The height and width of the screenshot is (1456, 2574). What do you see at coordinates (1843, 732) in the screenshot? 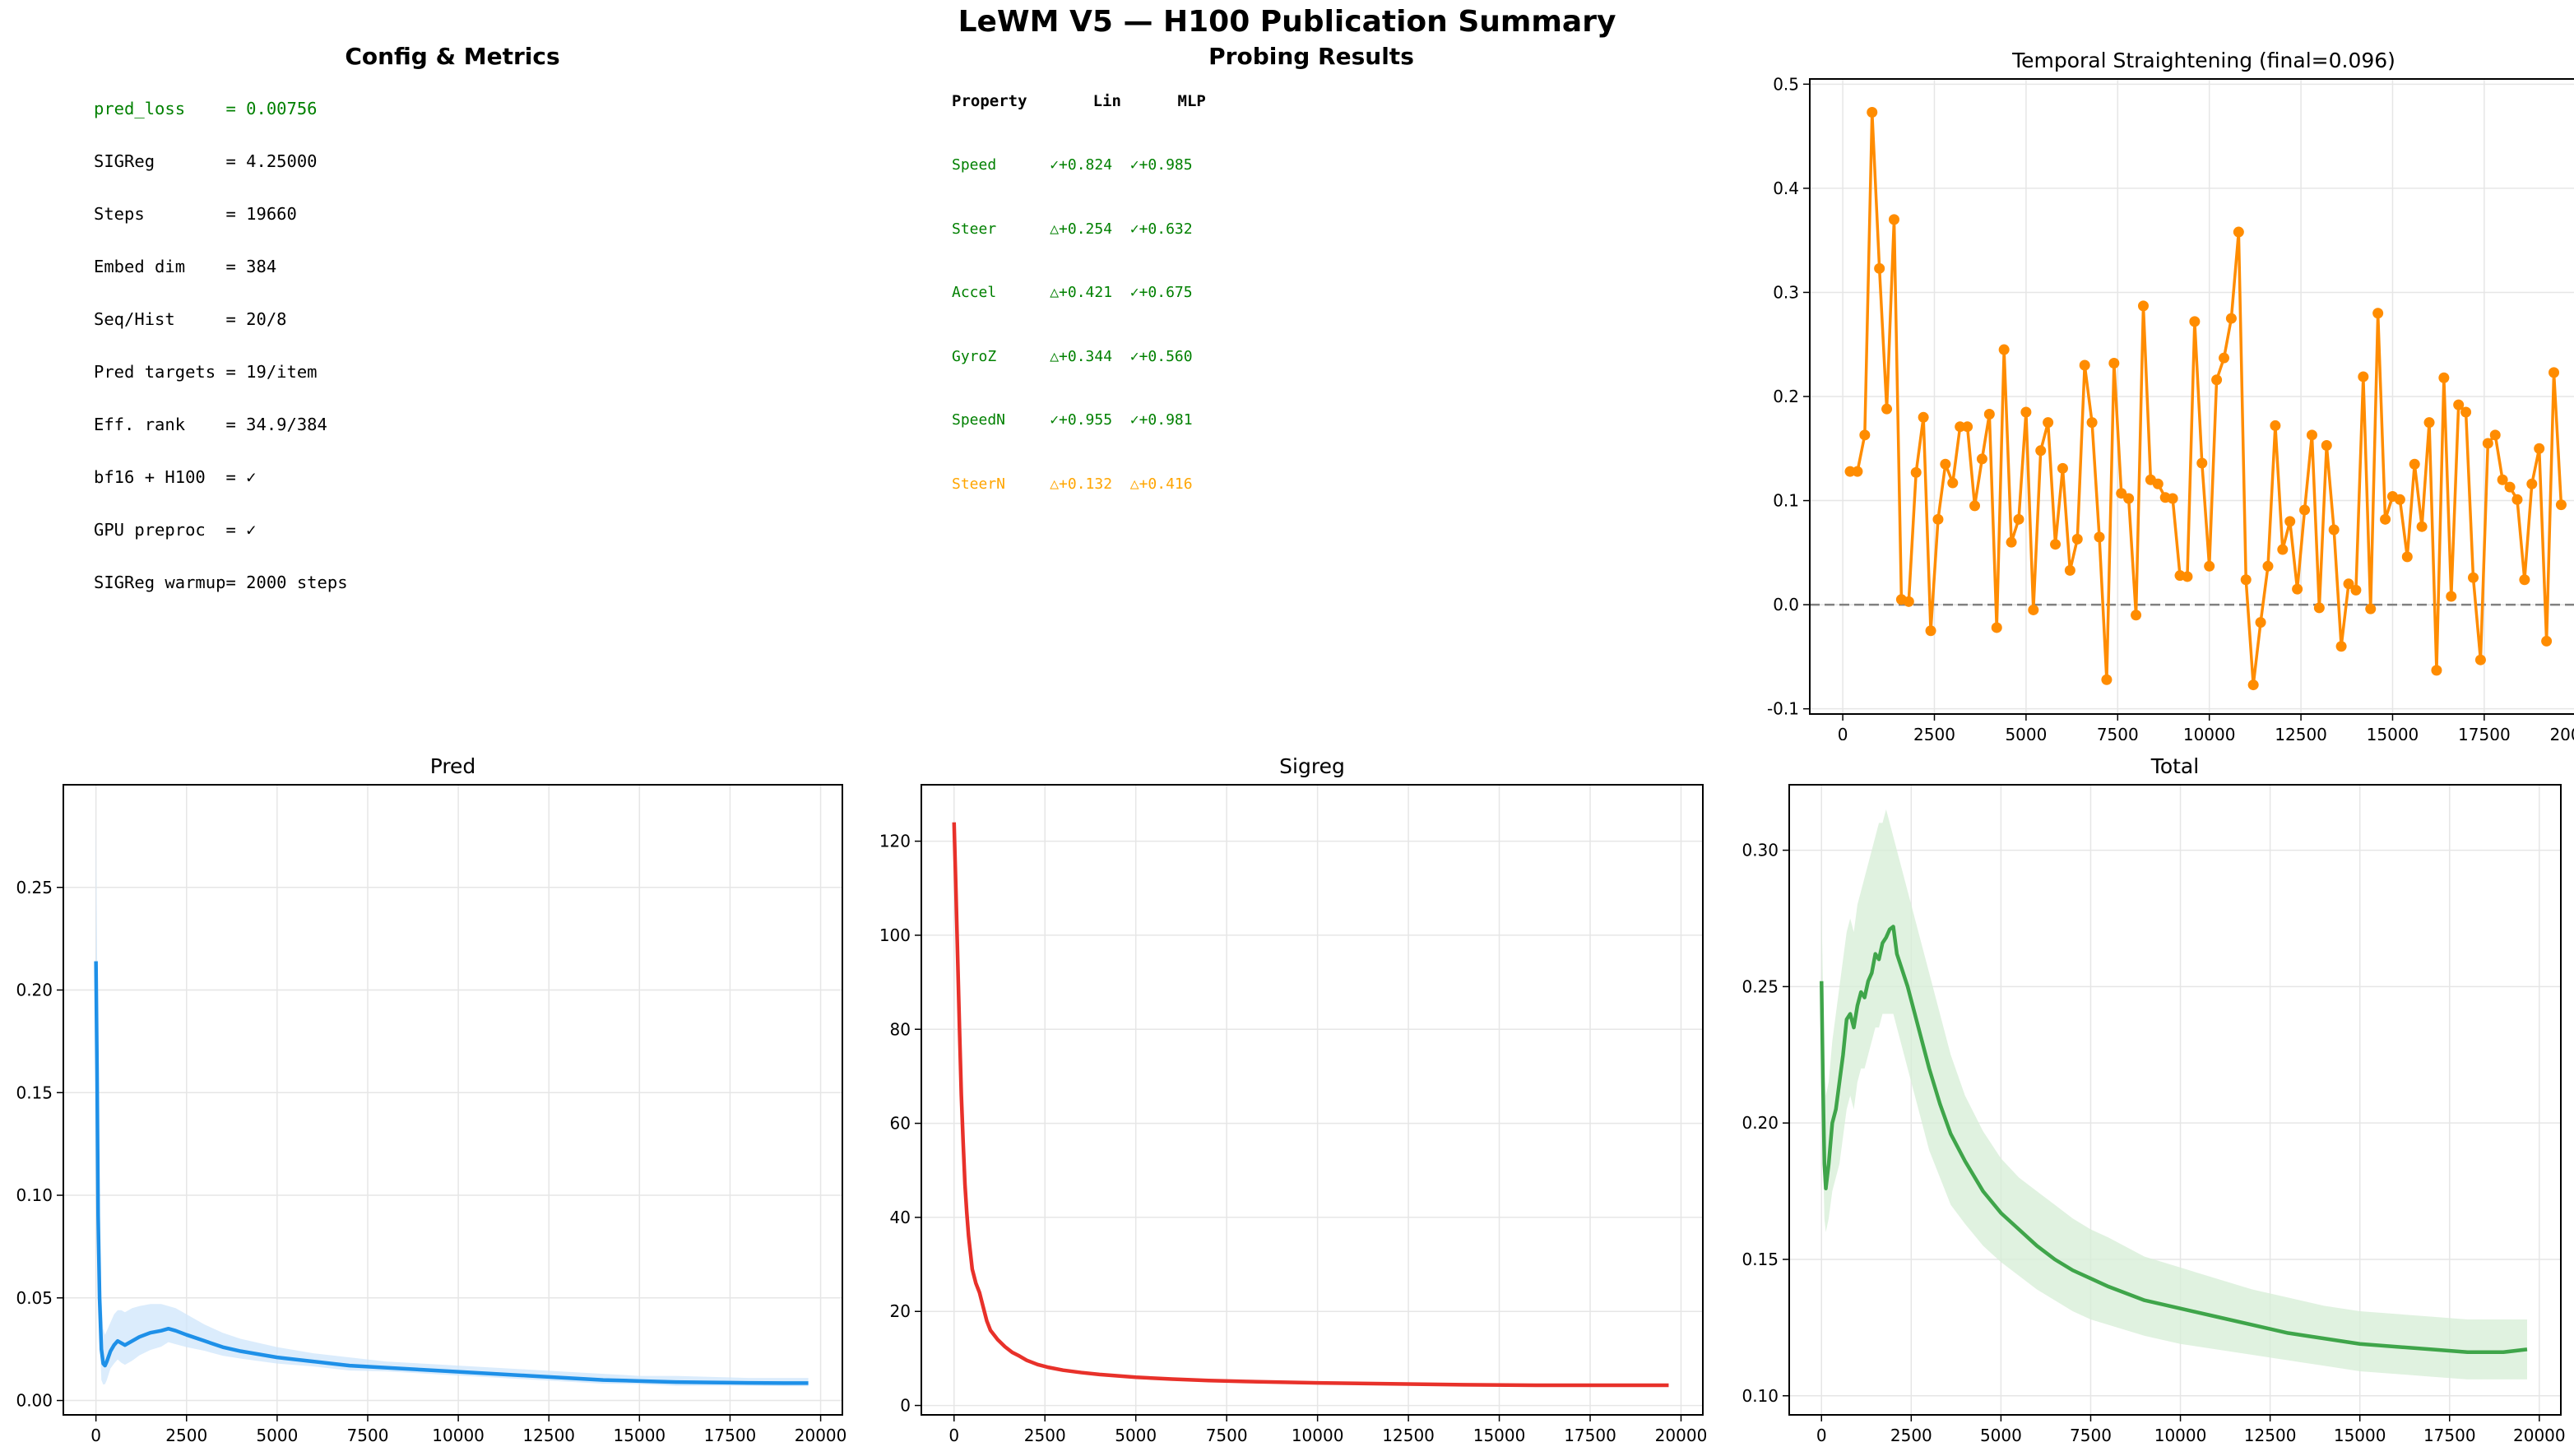
I see `x-tick-label: 0` at bounding box center [1843, 732].